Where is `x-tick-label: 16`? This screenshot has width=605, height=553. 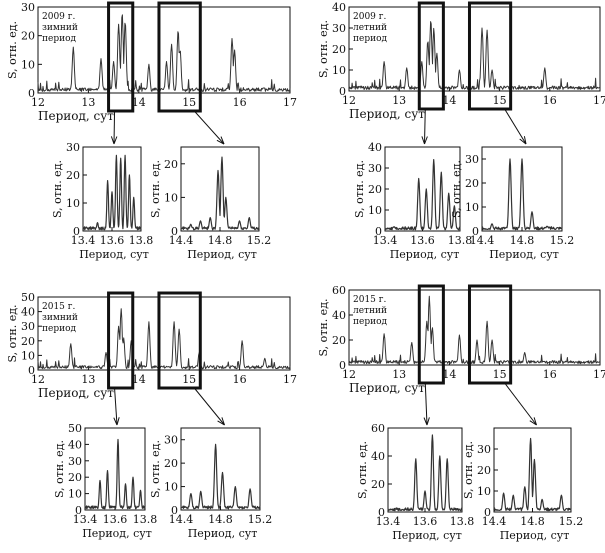 x-tick-label: 16 is located at coordinates (240, 102).